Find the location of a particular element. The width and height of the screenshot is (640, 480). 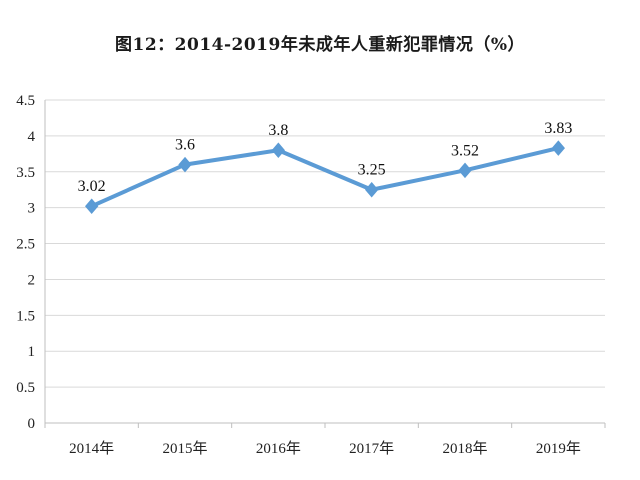

x-tick-label: 2017年 is located at coordinates (371, 448).